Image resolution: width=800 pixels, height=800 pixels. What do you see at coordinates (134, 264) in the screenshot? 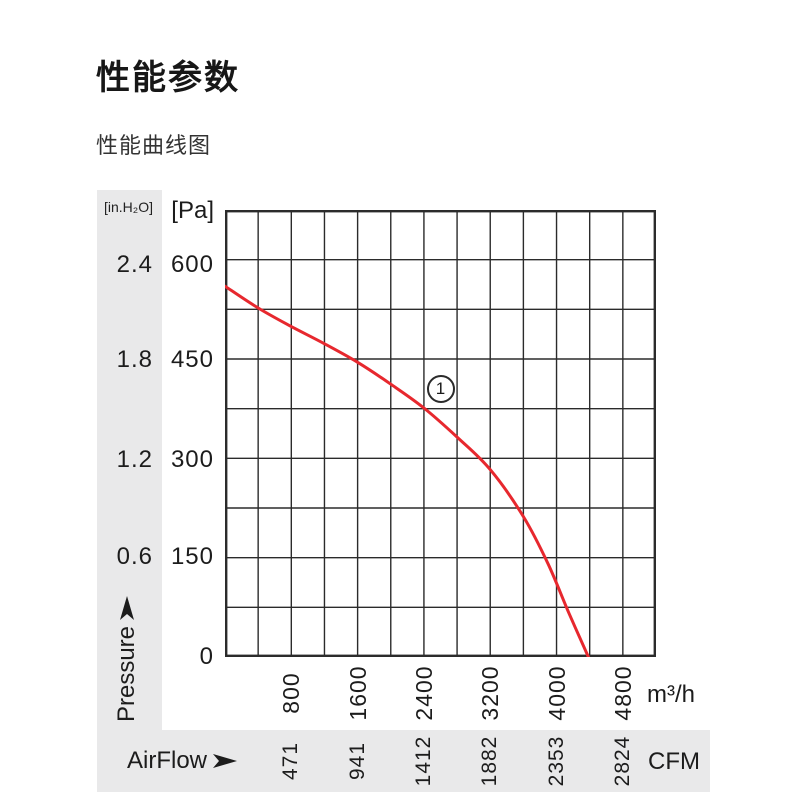
I see `inh2o-tick-2-4: 2.4` at bounding box center [134, 264].